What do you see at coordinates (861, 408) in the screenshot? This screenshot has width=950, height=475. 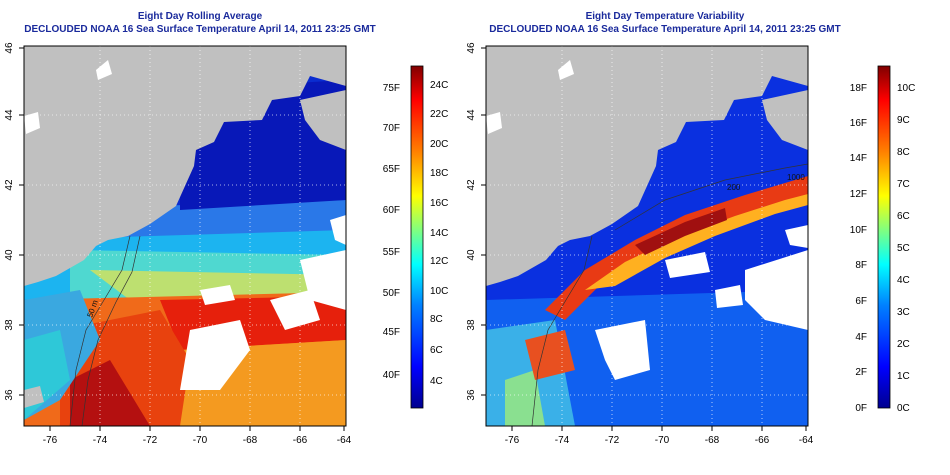 I see `svg-text: 0F` at bounding box center [861, 408].